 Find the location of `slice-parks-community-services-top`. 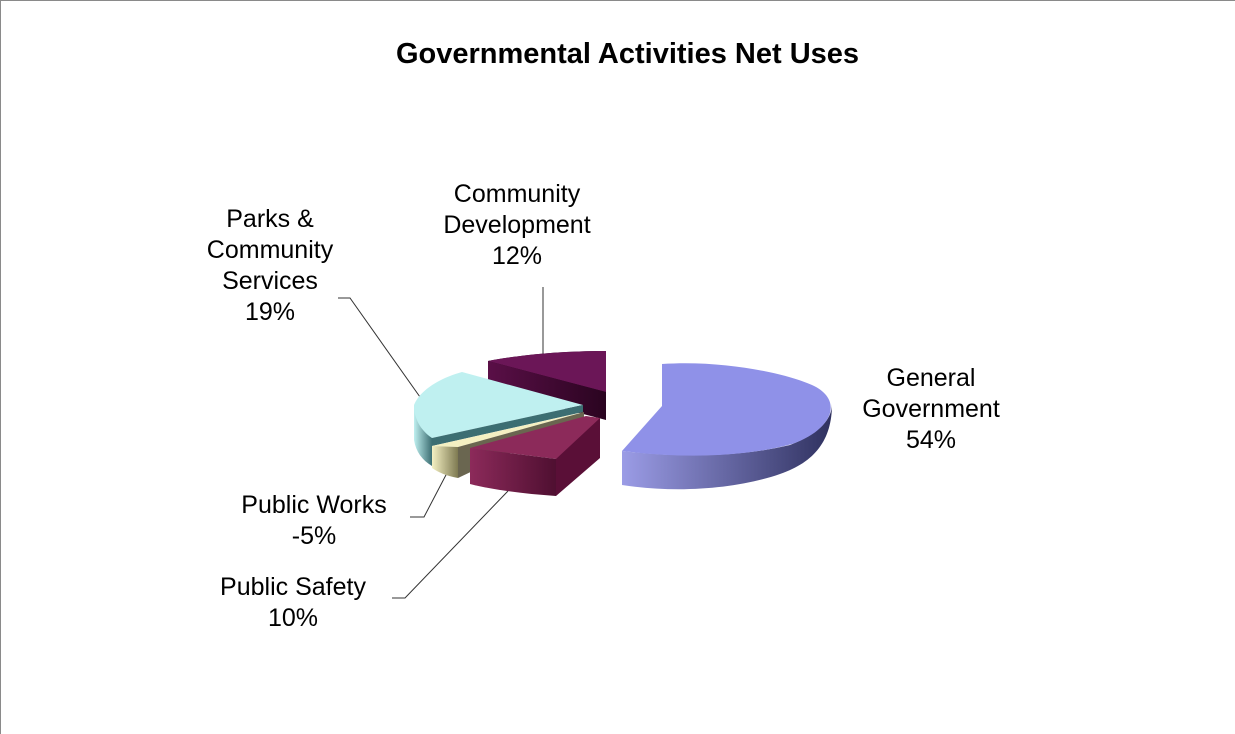

slice-parks-community-services-top is located at coordinates (498, 405).